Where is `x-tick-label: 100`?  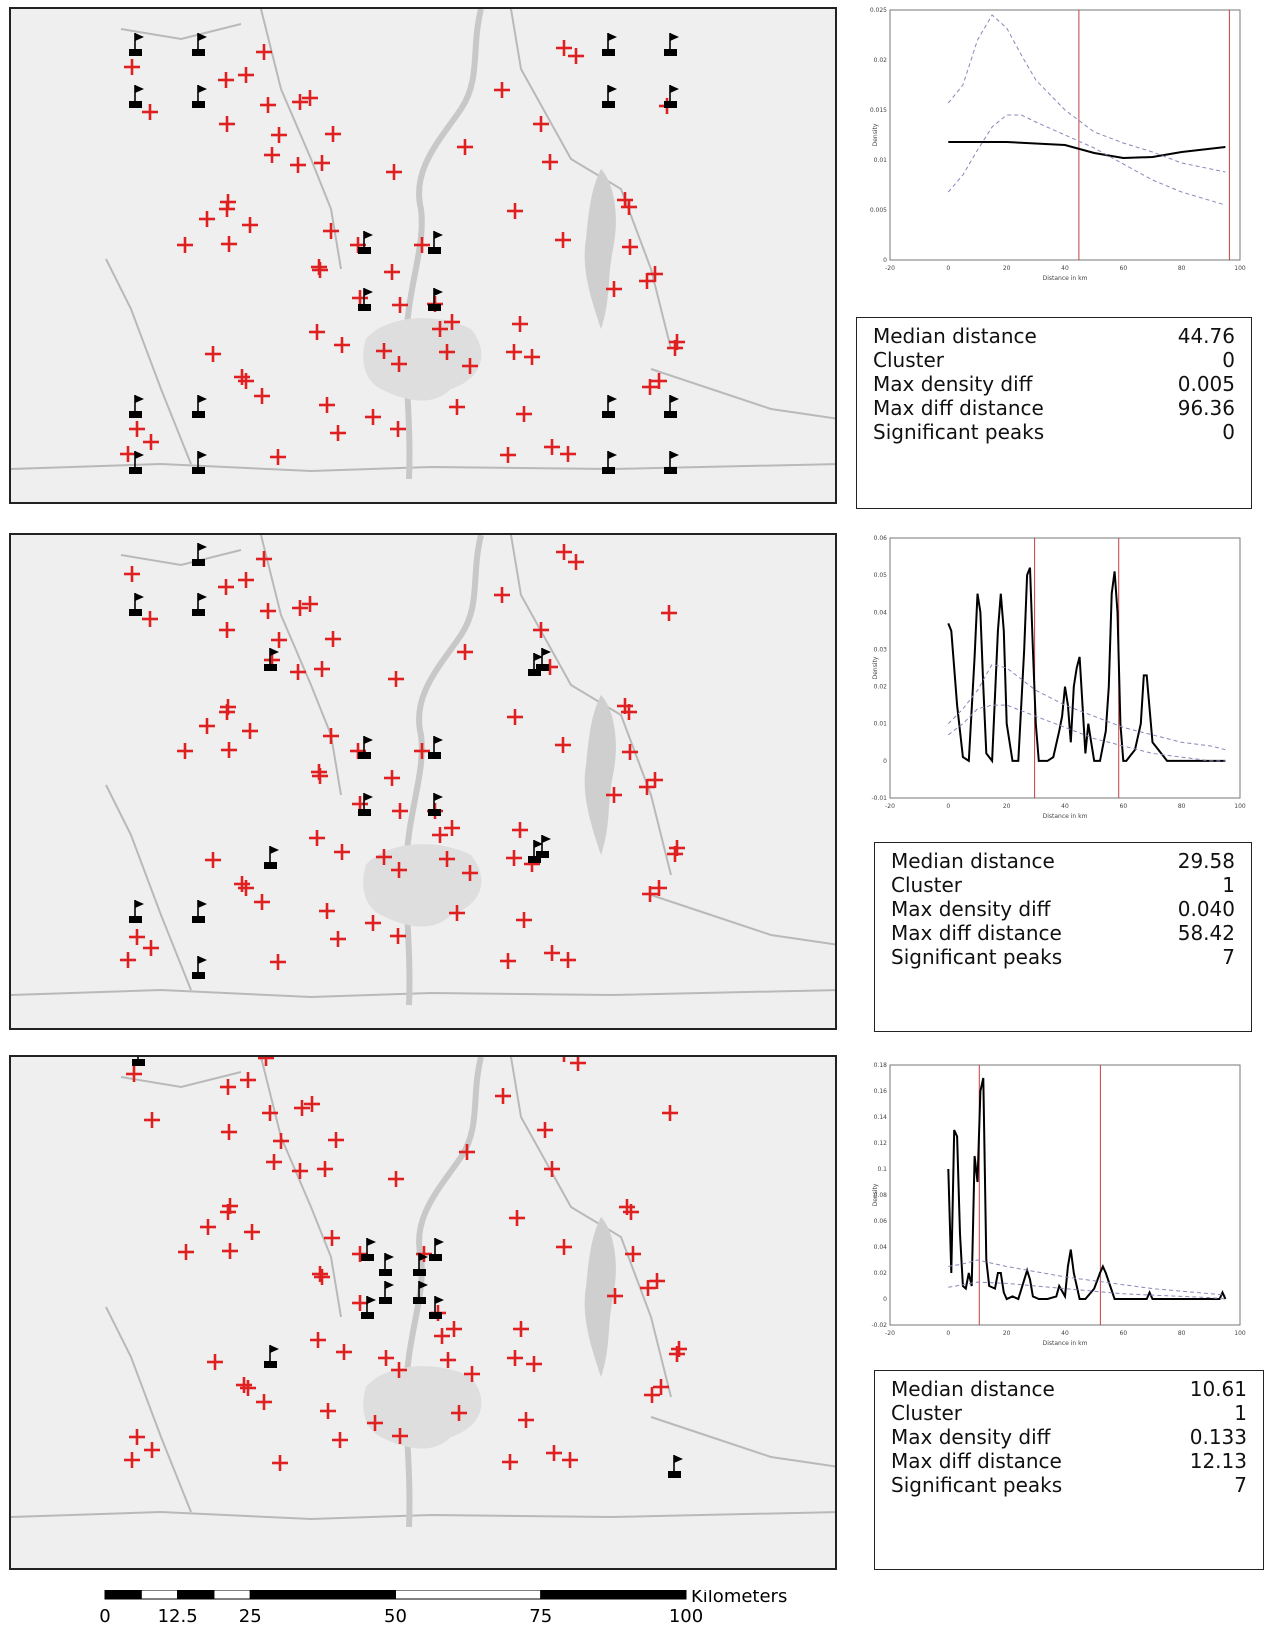
x-tick-label: 100 is located at coordinates (1240, 1333).